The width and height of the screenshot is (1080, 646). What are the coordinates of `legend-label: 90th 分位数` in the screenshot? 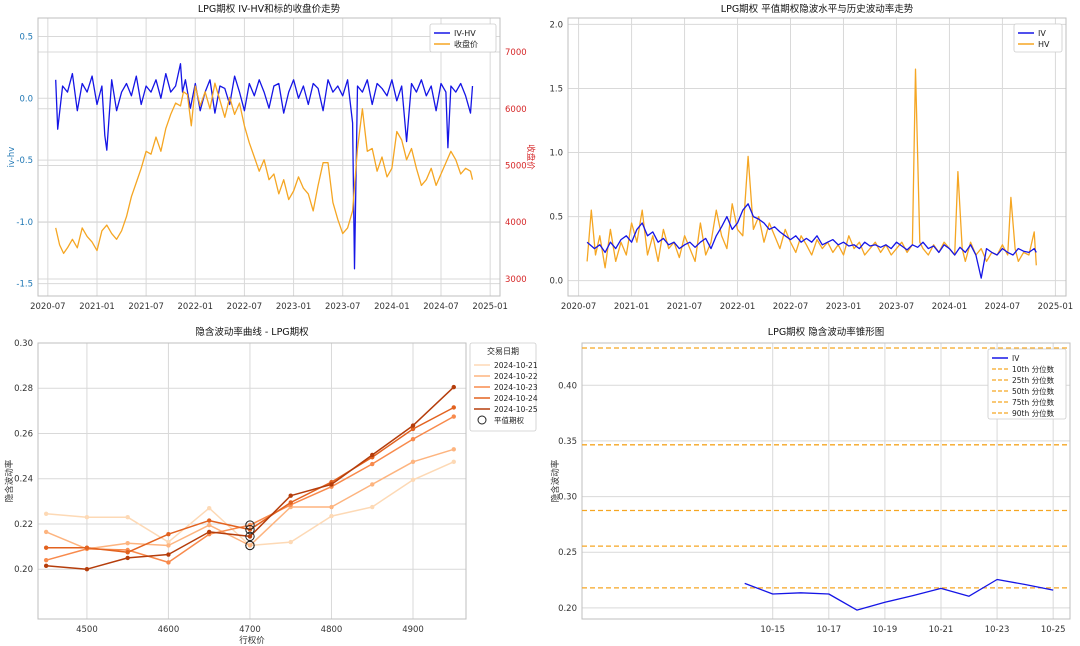 It's located at (1033, 413).